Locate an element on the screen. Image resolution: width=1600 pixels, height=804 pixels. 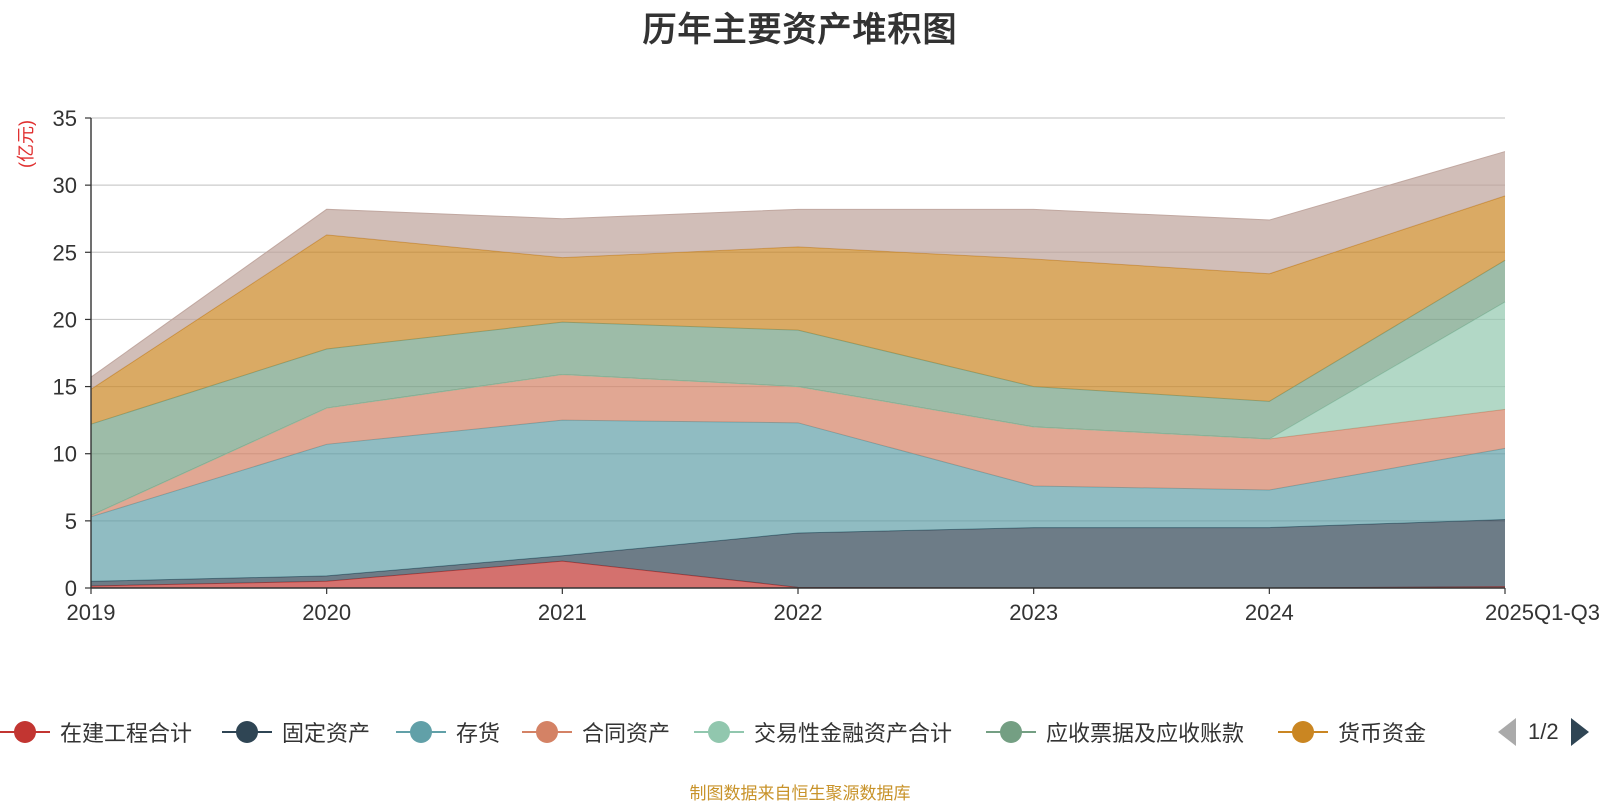
legend-label: 存货 is located at coordinates (478, 733).